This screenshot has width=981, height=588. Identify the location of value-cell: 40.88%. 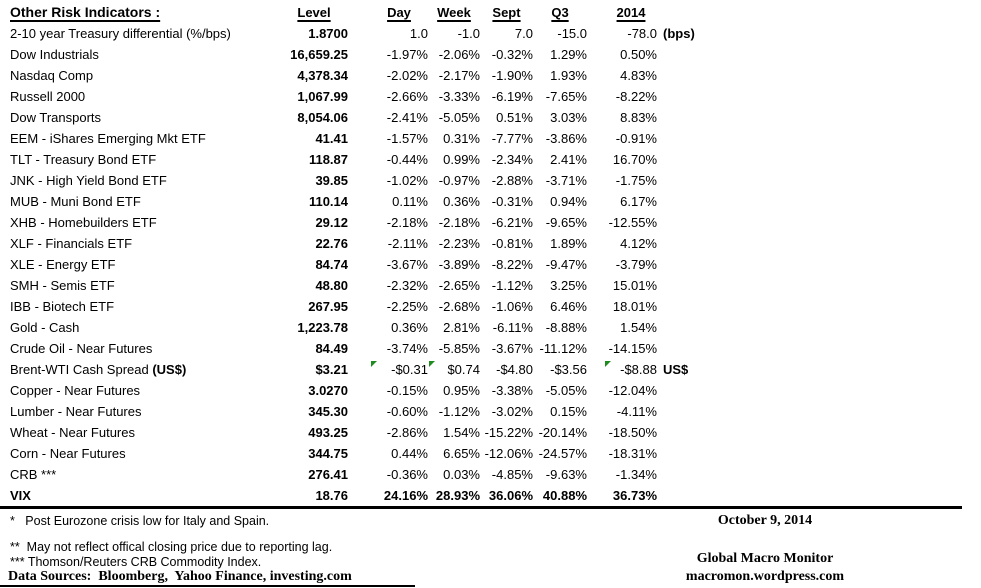
(564, 495).